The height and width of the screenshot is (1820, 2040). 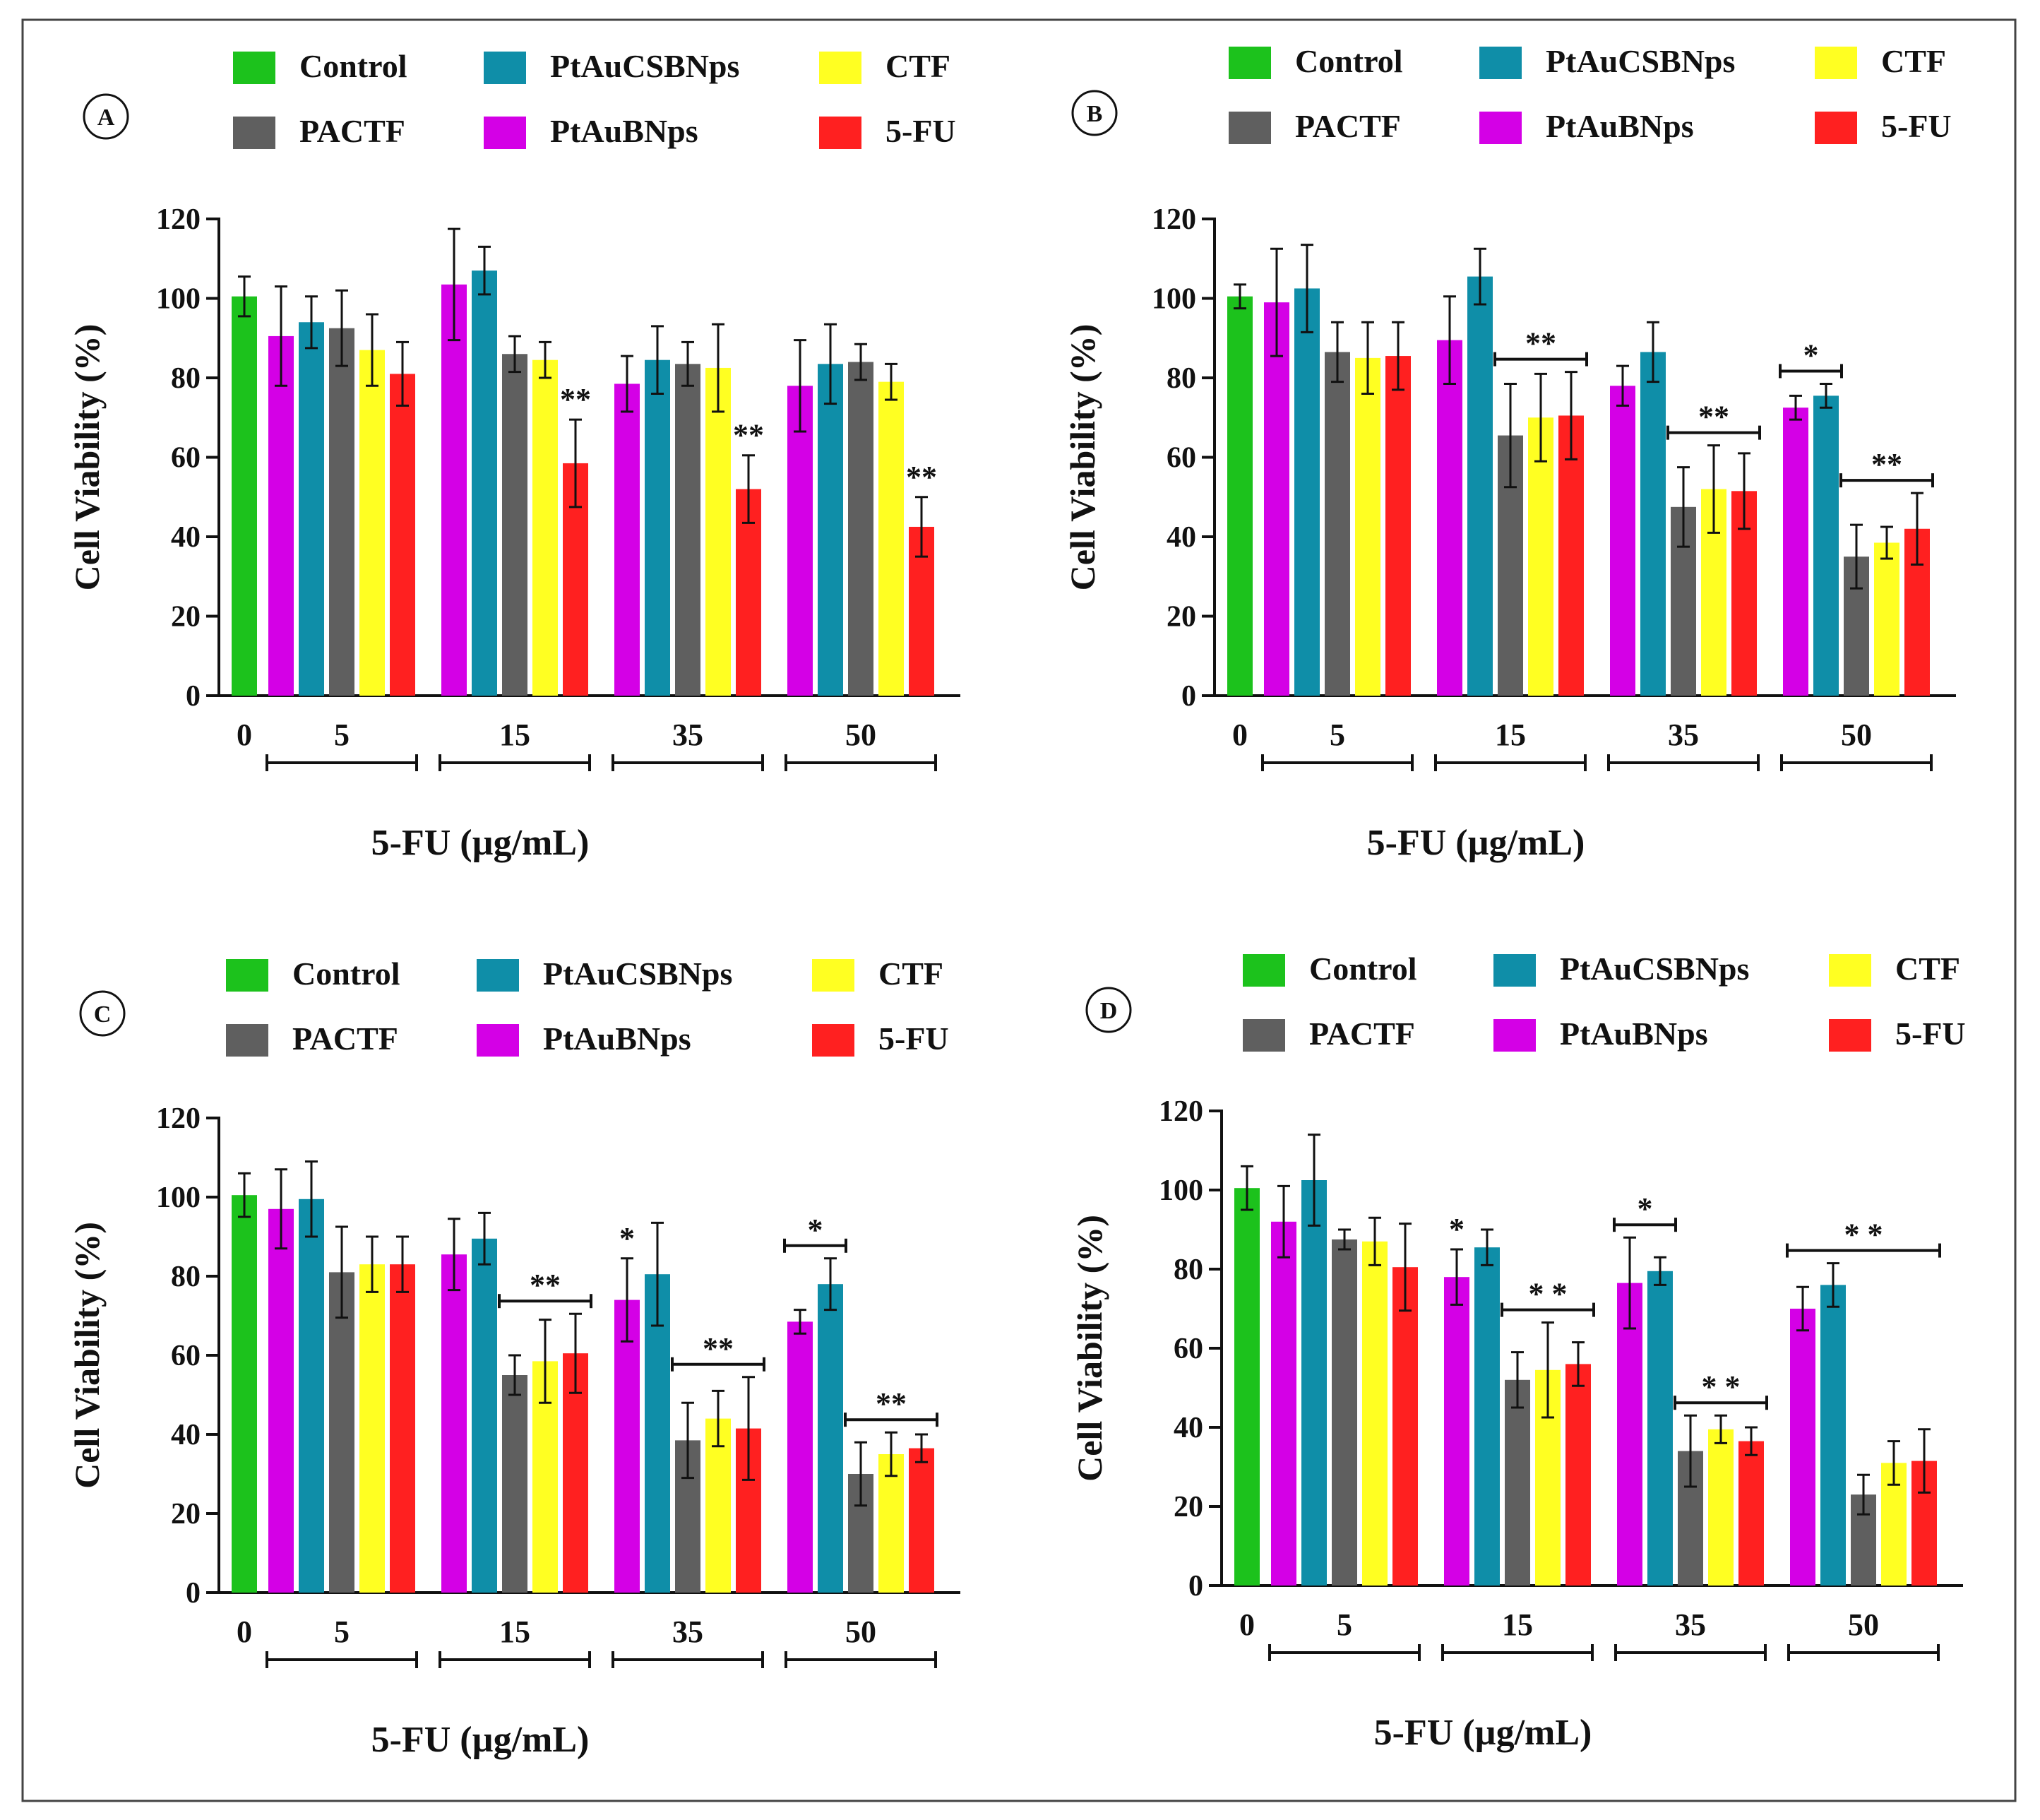 I want to click on x-group-label: 50, so click(x=860, y=735).